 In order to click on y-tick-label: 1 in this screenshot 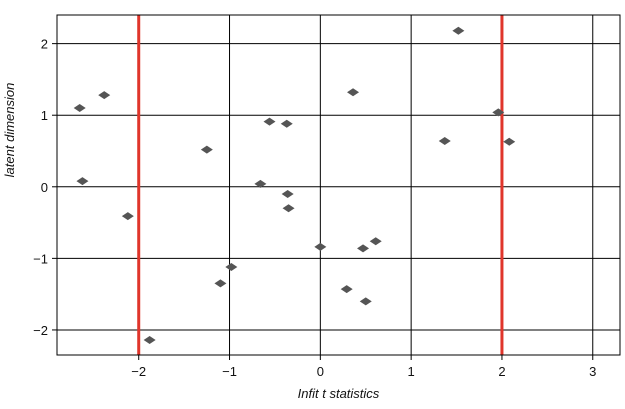, I will do `click(44, 115)`.